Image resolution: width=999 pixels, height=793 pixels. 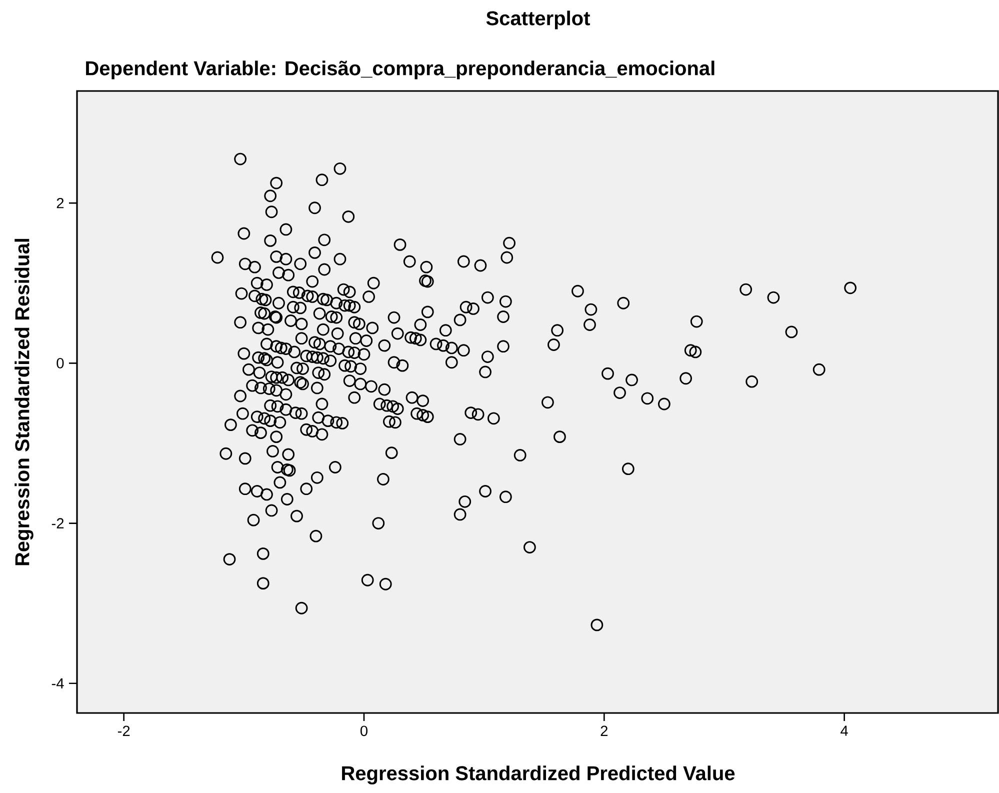 What do you see at coordinates (604, 731) in the screenshot?
I see `x-tick-label: 2` at bounding box center [604, 731].